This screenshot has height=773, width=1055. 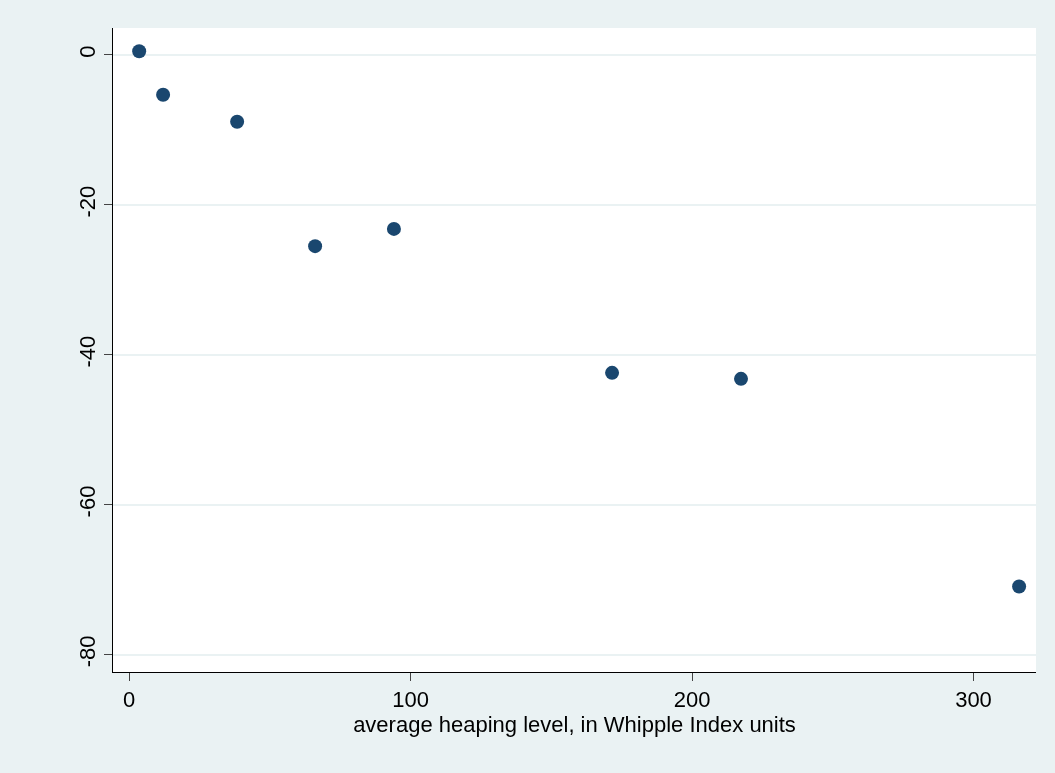 What do you see at coordinates (88, 351) in the screenshot?
I see `y-tick-label: -40` at bounding box center [88, 351].